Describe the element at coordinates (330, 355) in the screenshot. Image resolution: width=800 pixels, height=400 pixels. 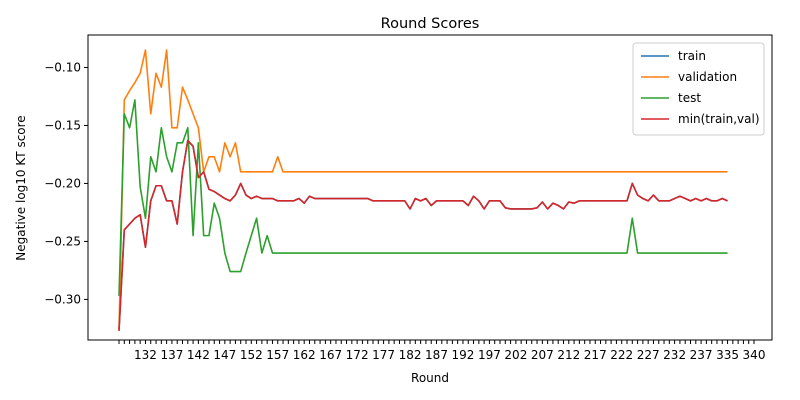
I see `x-tick-label: 167` at that location.